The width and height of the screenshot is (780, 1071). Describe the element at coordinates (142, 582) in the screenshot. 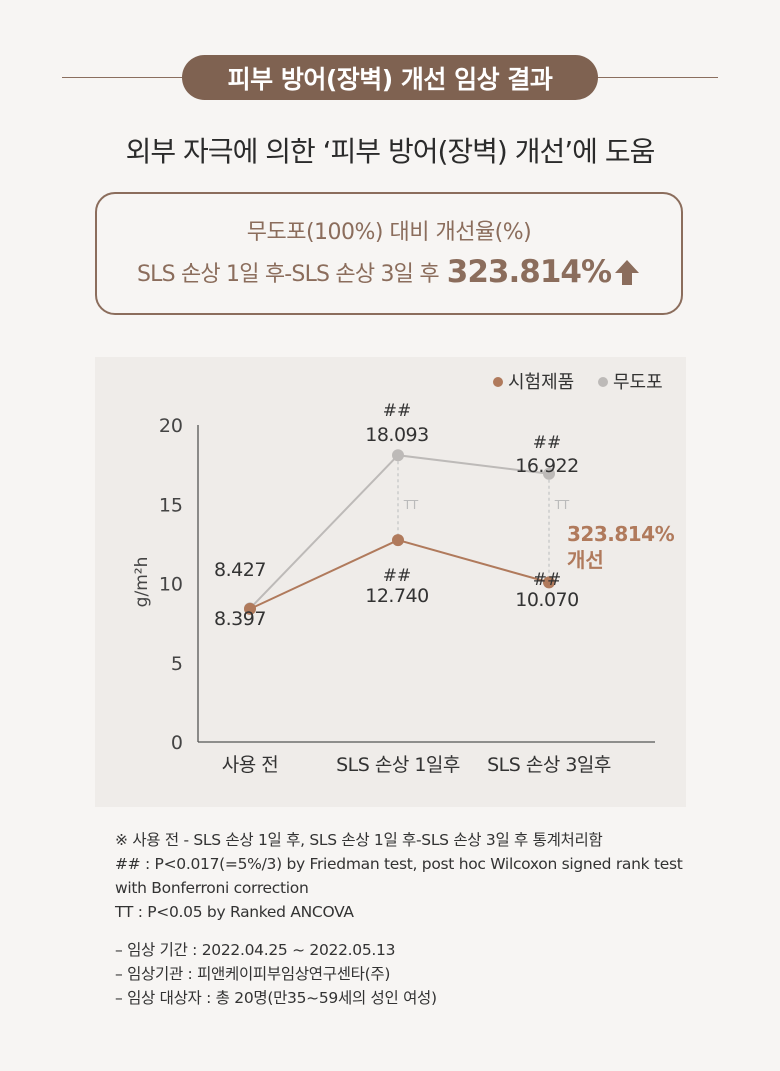

I see `y-axis-label: g/m²h` at that location.